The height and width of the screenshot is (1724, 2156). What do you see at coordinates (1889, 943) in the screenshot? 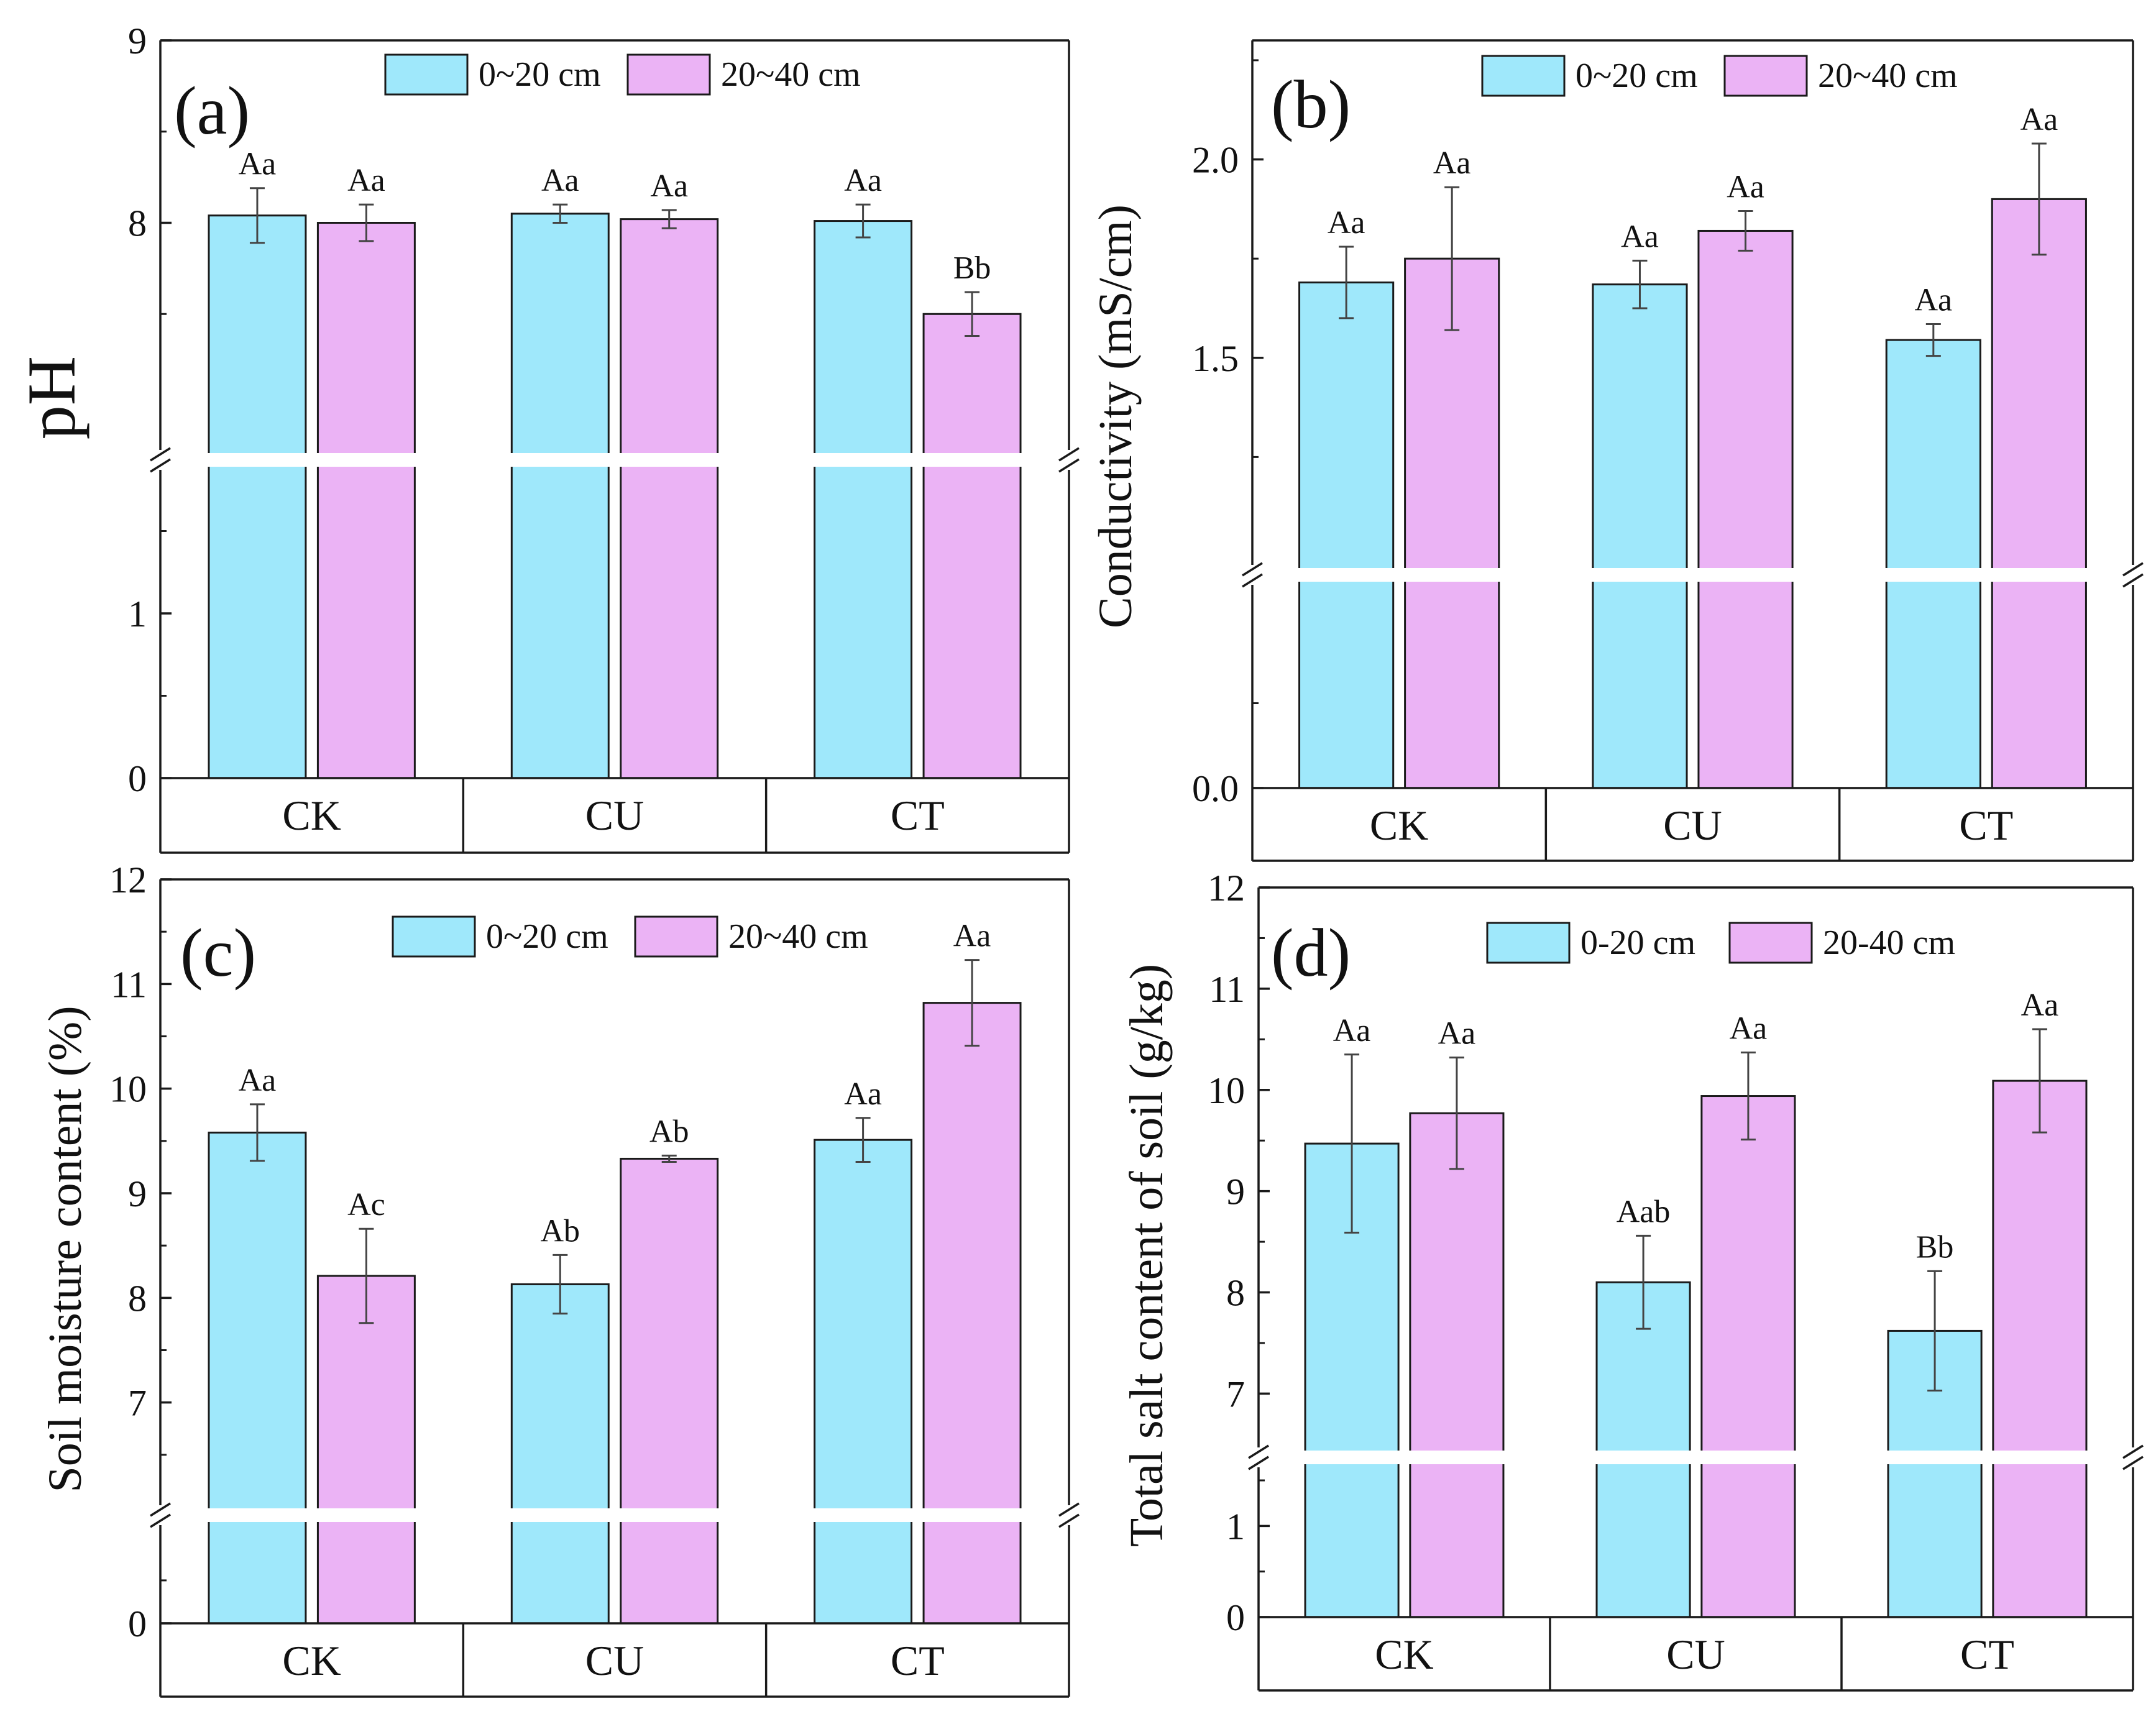
I see `legend-label-series1: 20-40 cm` at bounding box center [1889, 943].